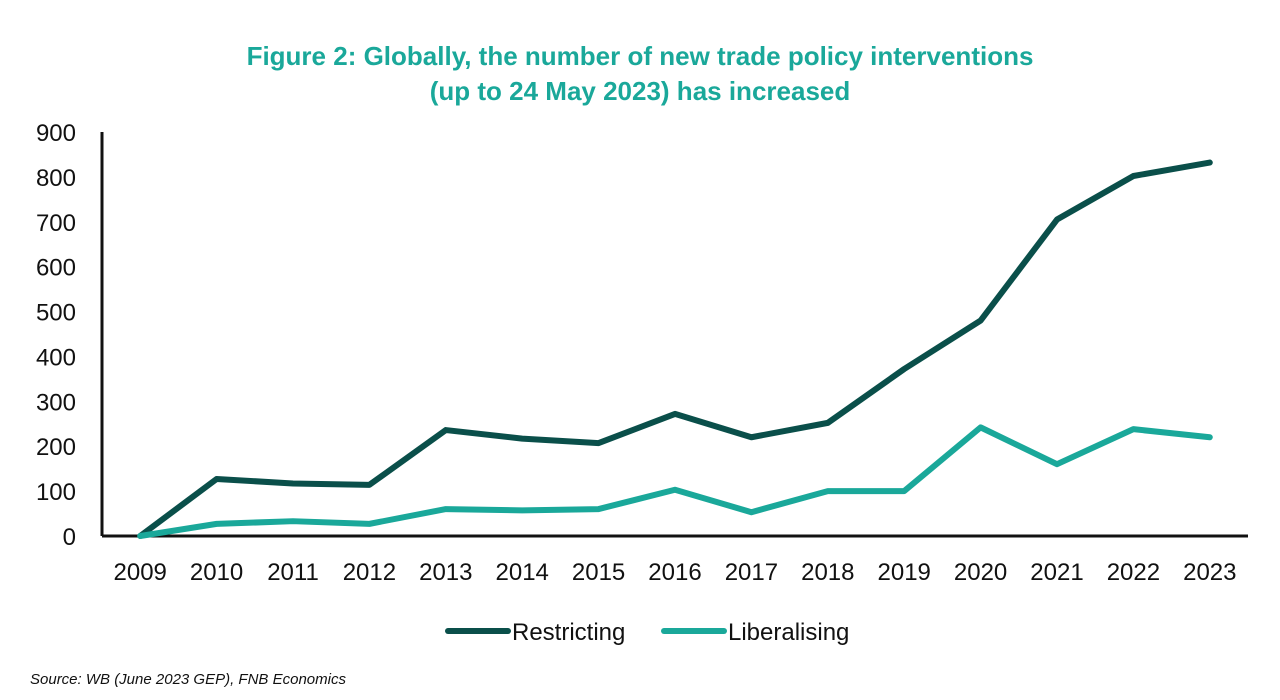  I want to click on legend-item-liberalising: Liberalising, so click(755, 632).